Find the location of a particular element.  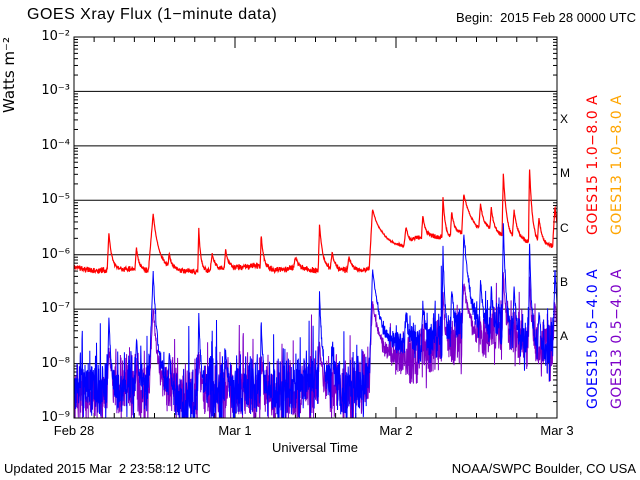

legend-goes15-short: GOES15 0.5−4.0 A is located at coordinates (593, 339).